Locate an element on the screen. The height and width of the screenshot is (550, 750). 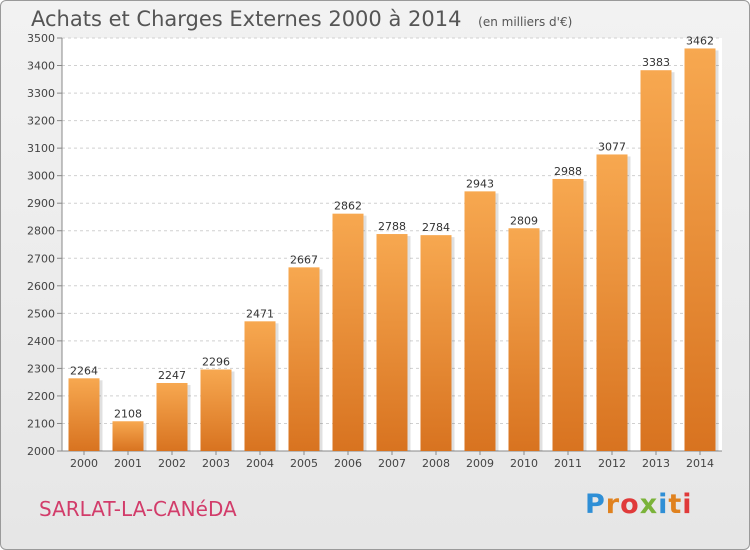
x-tick-label: 2013 is located at coordinates (656, 463).